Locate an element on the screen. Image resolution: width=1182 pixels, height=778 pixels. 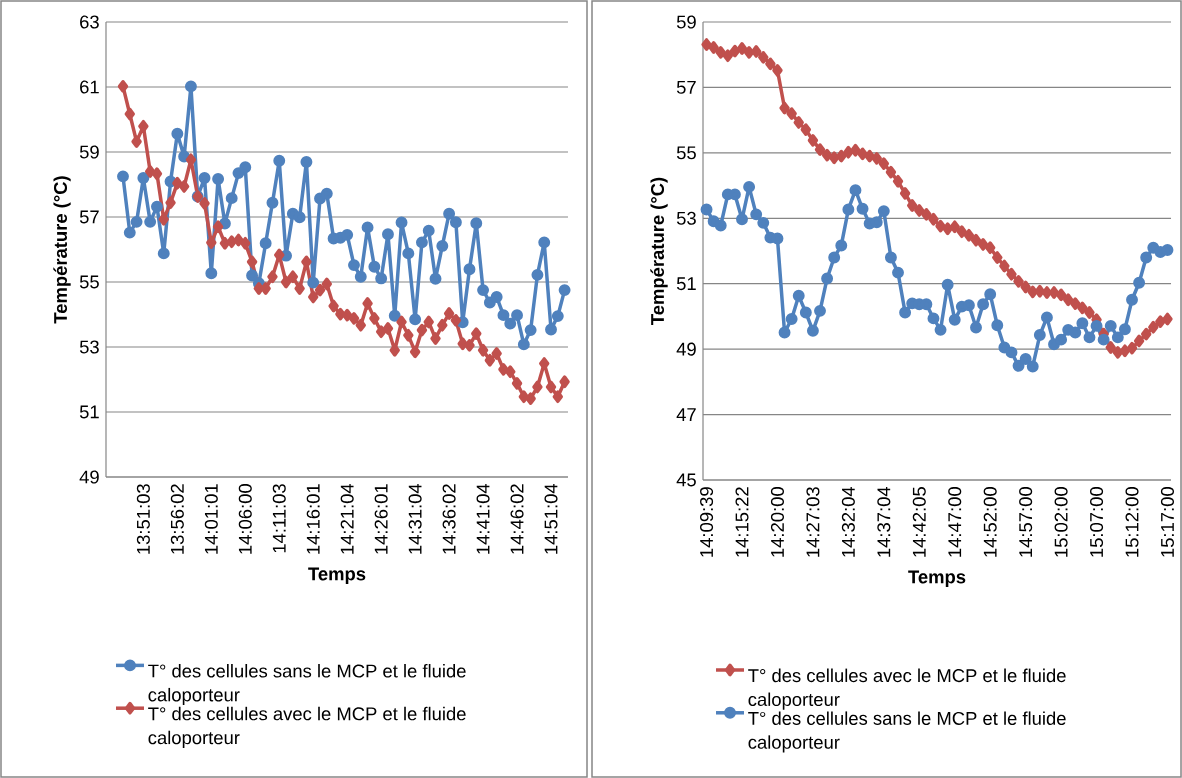
x-tick-label: 15:07:00 is located at coordinates (1097, 522).